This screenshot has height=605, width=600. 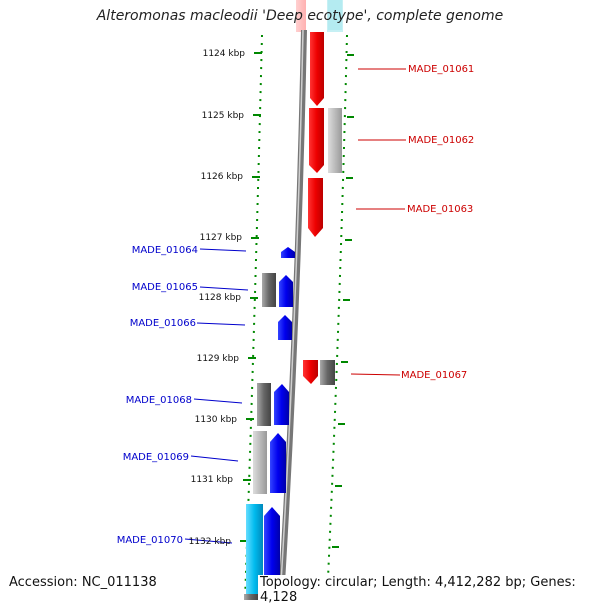 I want to click on ruler-label-1125: 1125 kbp, so click(x=223, y=116).